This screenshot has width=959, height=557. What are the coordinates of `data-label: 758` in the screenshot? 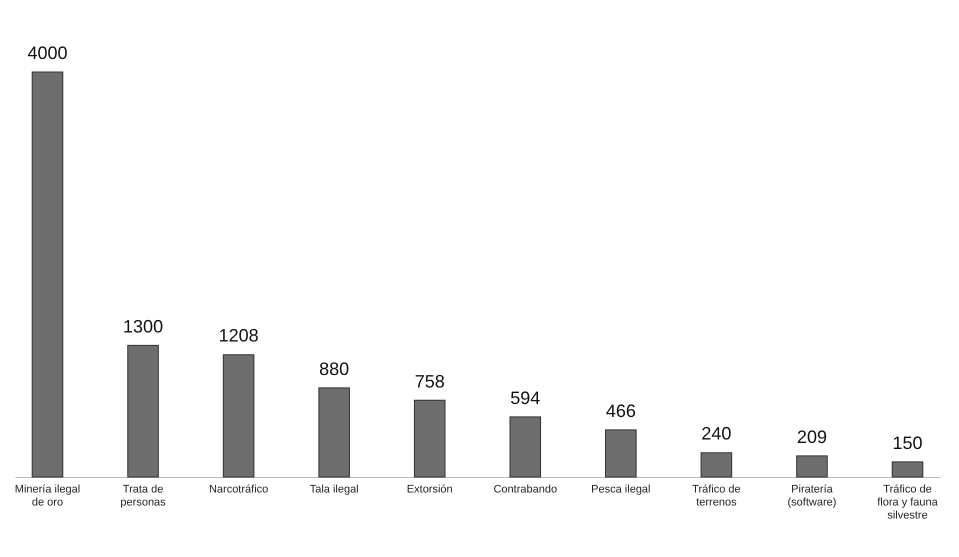 It's located at (429, 381).